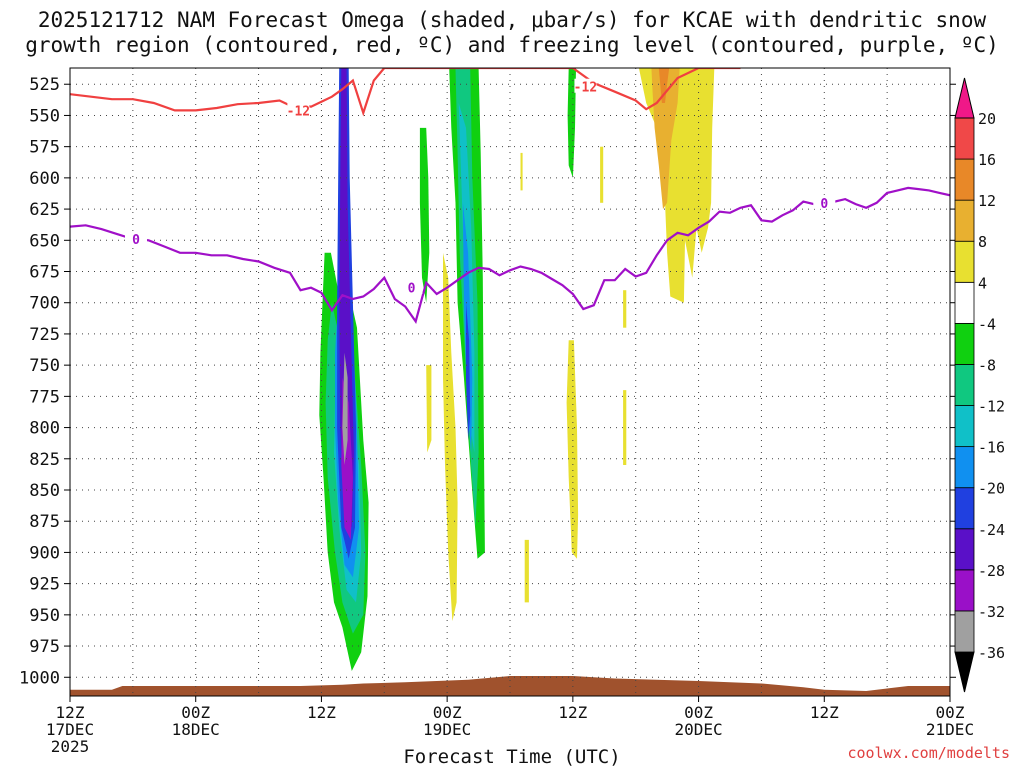 This screenshot has height=768, width=1024. What do you see at coordinates (44, 148) in the screenshot?
I see `y-tick-label-575: 575` at bounding box center [44, 148].